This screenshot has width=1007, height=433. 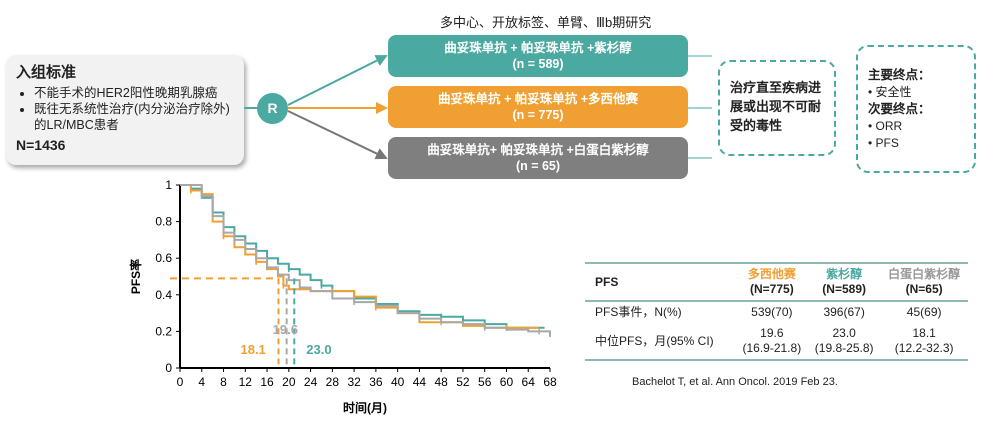 What do you see at coordinates (777, 108) in the screenshot?
I see `treatment-duration-box: 治疗直至疾病进展或出现不可耐受的毒性` at bounding box center [777, 108].